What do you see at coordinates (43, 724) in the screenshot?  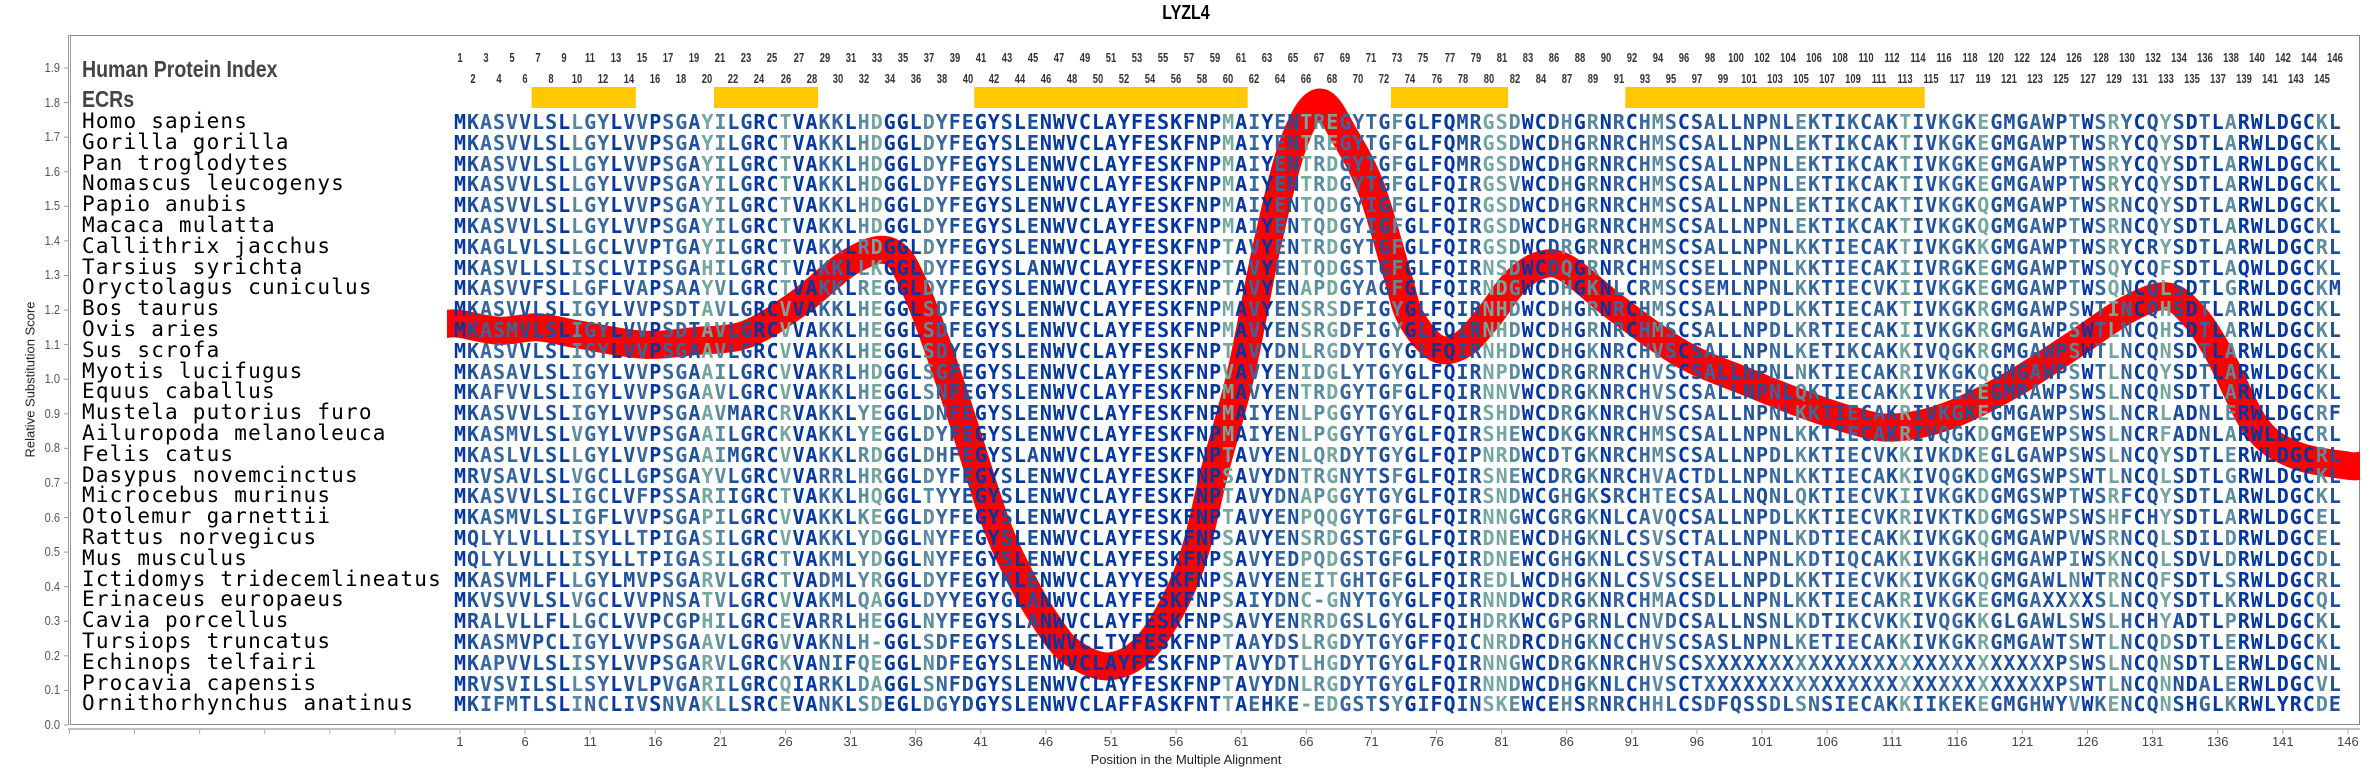 I see `y-tick-label: 0.0` at bounding box center [43, 724].